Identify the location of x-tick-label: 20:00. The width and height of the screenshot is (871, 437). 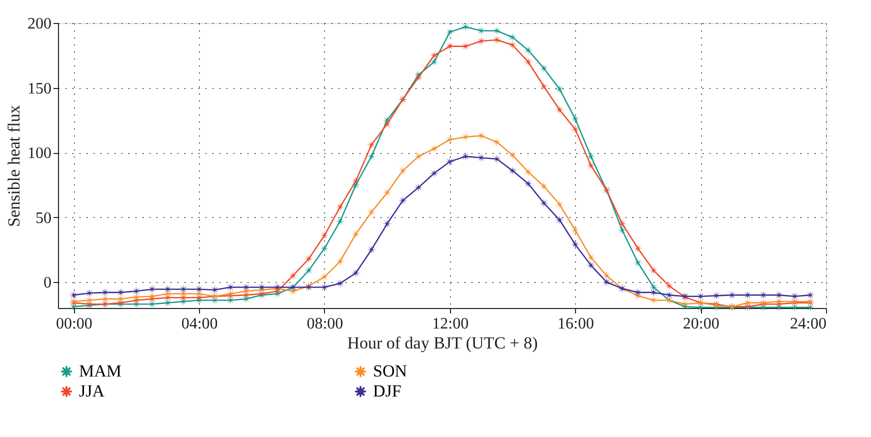
(701, 324).